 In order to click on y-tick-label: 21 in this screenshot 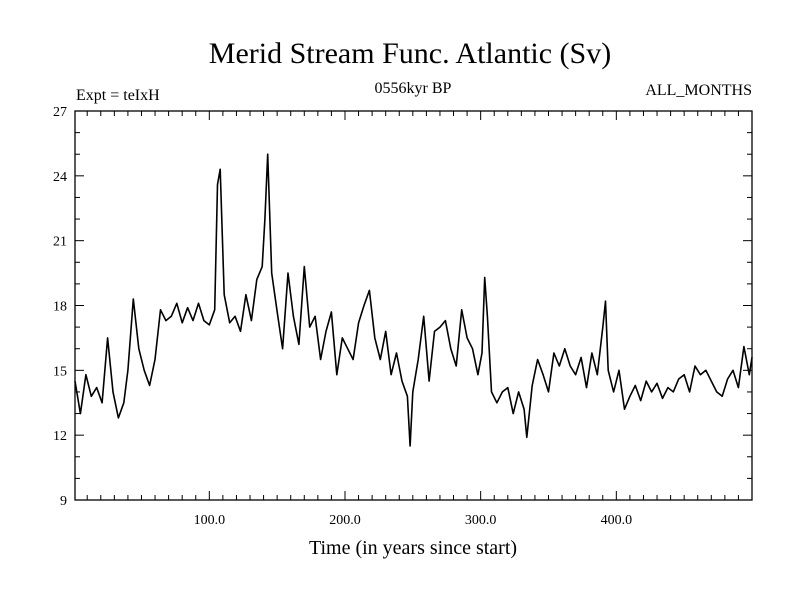, I will do `click(60, 242)`.